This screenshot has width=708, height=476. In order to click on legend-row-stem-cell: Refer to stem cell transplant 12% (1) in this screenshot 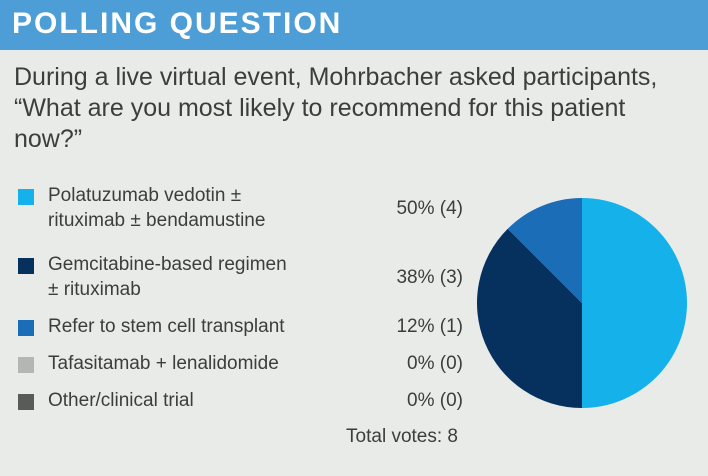, I will do `click(240, 329)`.